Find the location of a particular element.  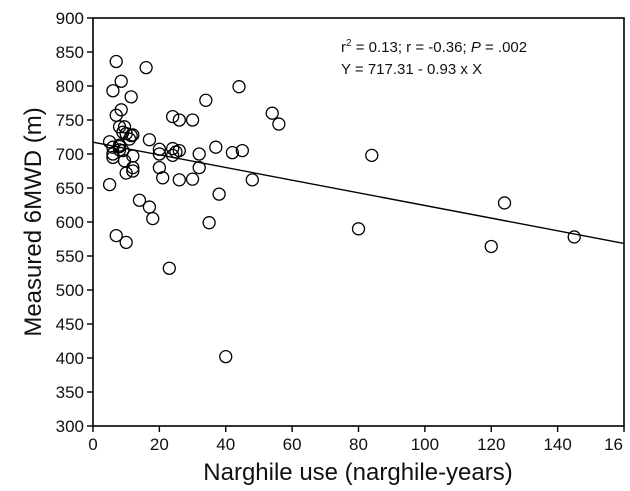

y-tick-label: 450 is located at coordinates (70, 324).